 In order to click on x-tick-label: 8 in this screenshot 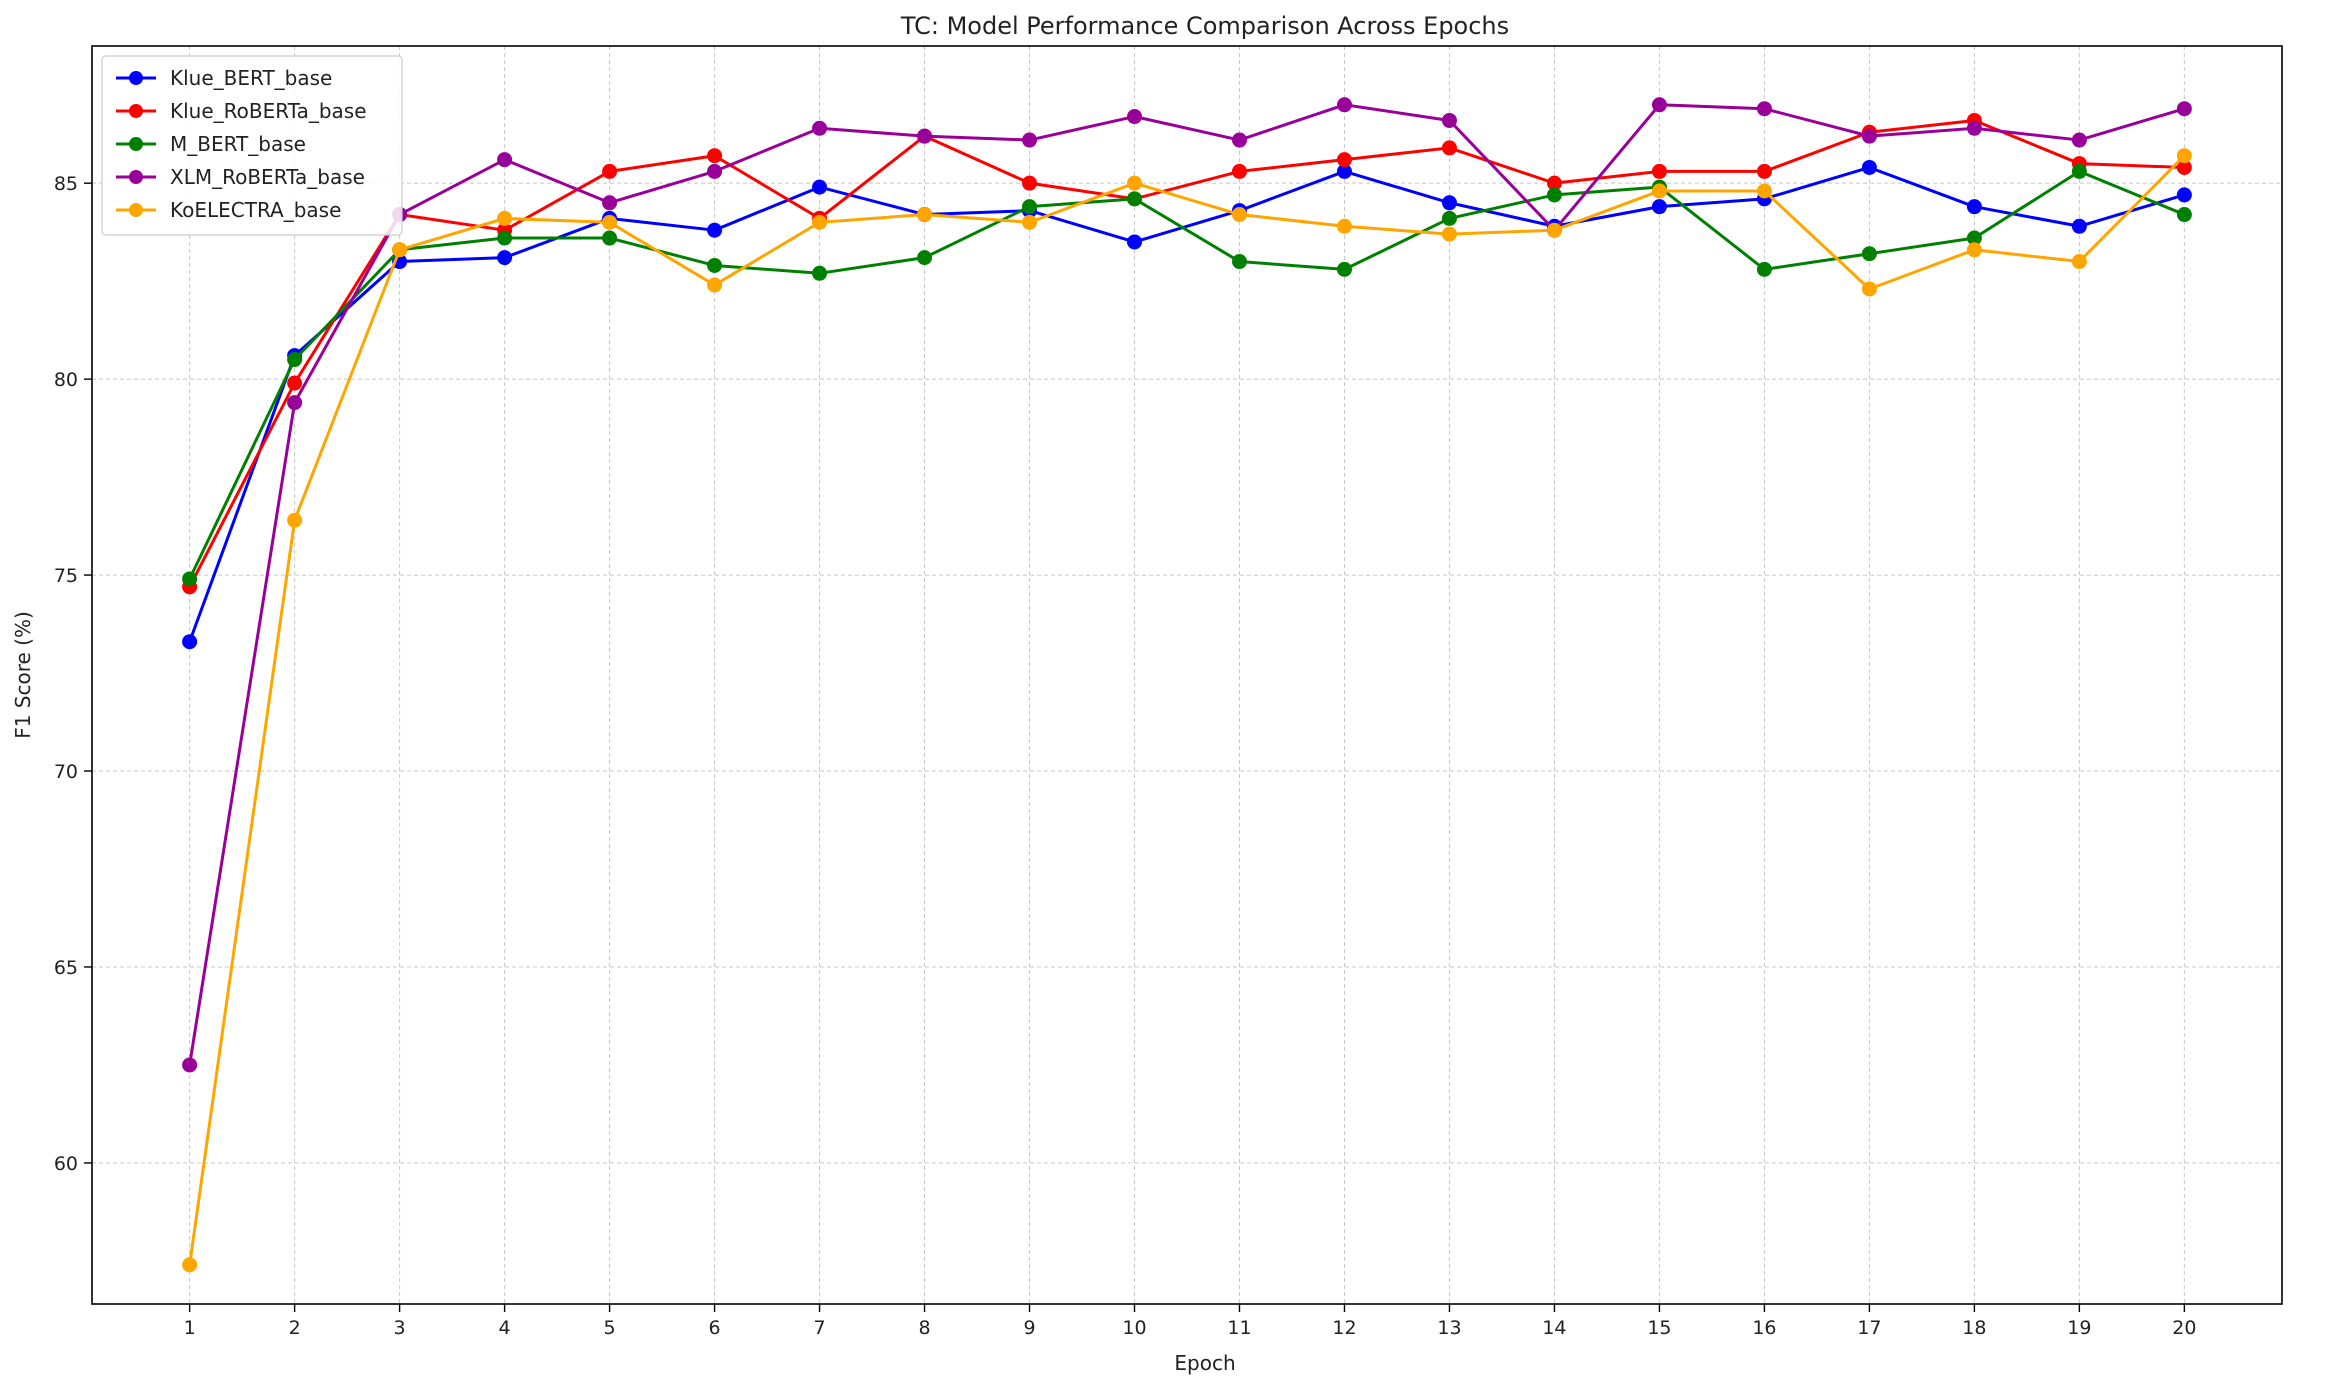, I will do `click(924, 1328)`.